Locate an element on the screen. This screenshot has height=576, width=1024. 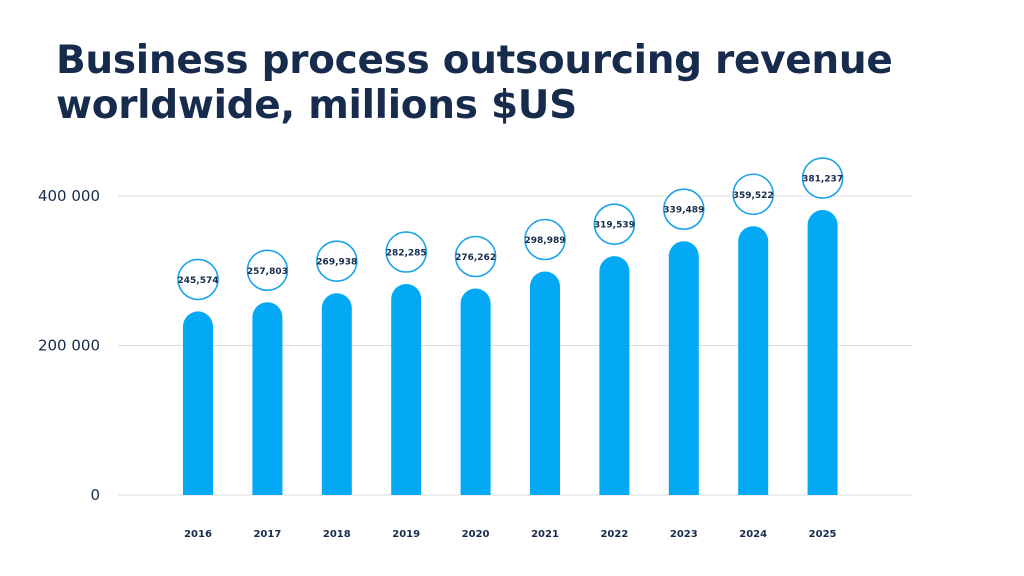
bar-2018 is located at coordinates (336, 394).